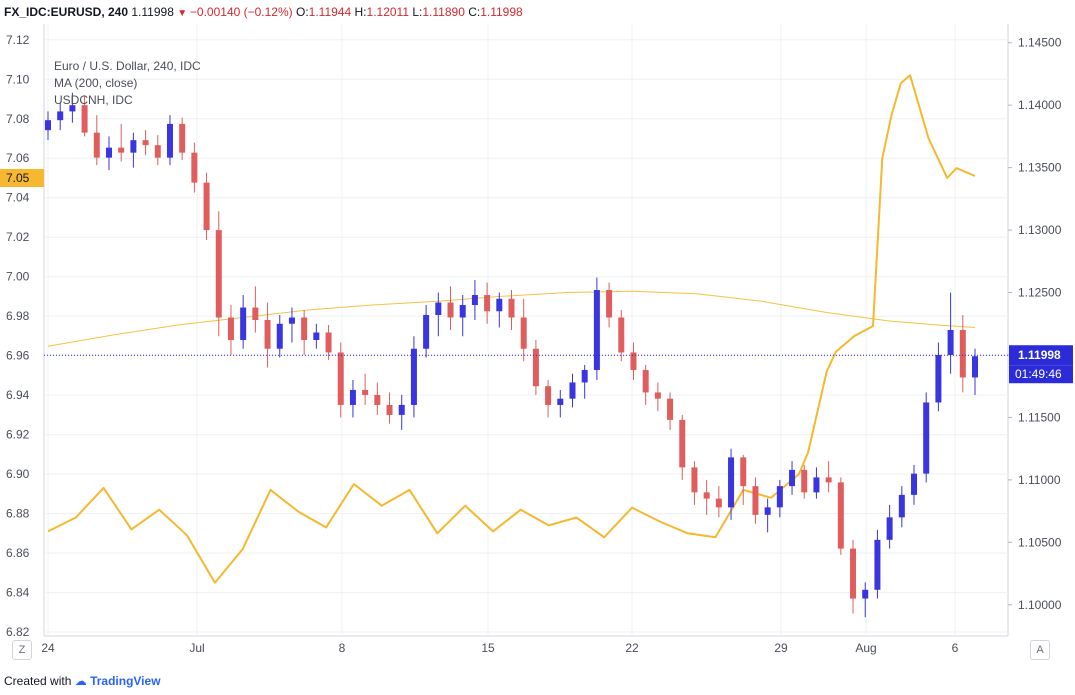 This screenshot has width=1075, height=695. What do you see at coordinates (18, 553) in the screenshot?
I see `left-tick-label: 6.86` at bounding box center [18, 553].